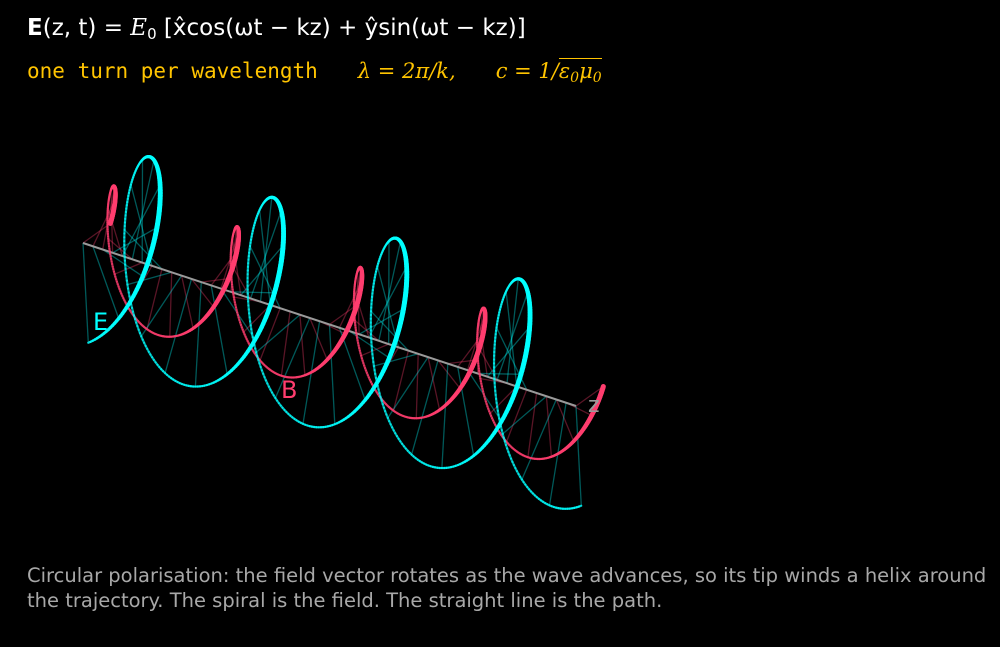  I want to click on equation-body: [x̂cos(ωt − kz) + ŷsin(ωt − kz)], so click(341, 28).